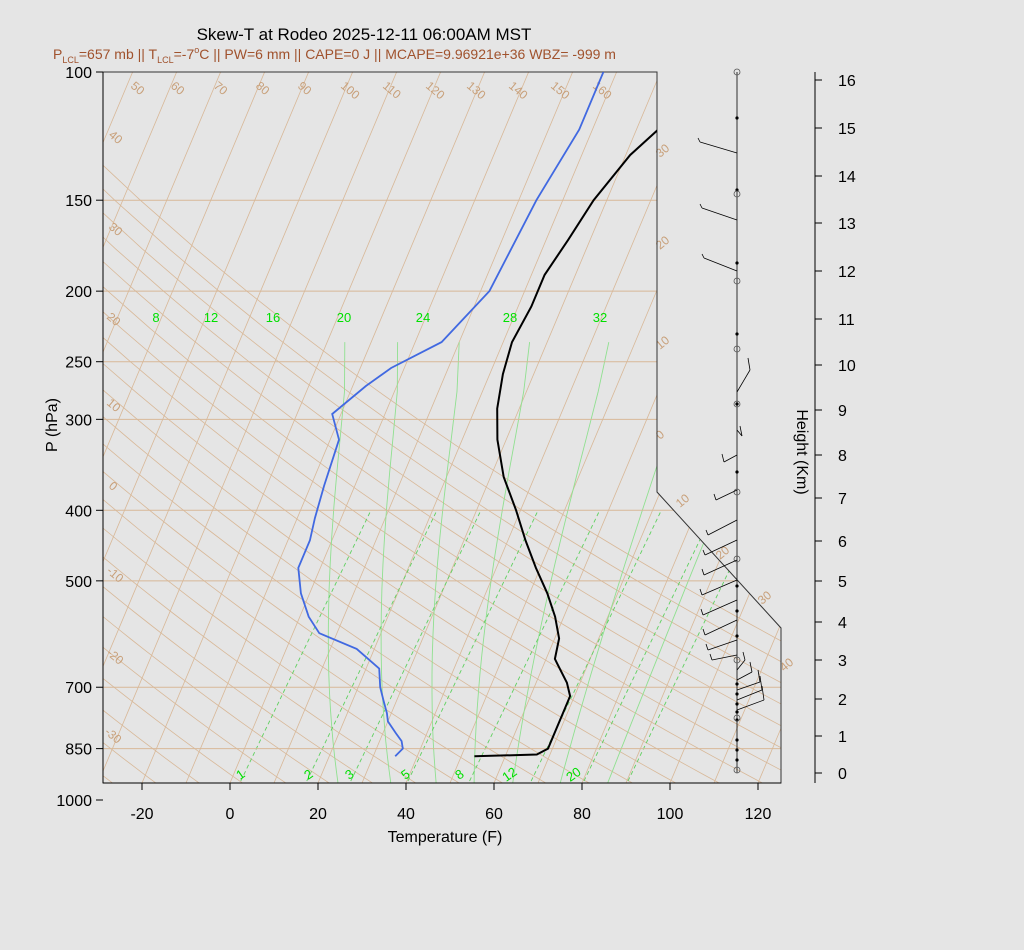 Image resolution: width=1024 pixels, height=950 pixels. I want to click on height-tick-label: 5, so click(842, 582).